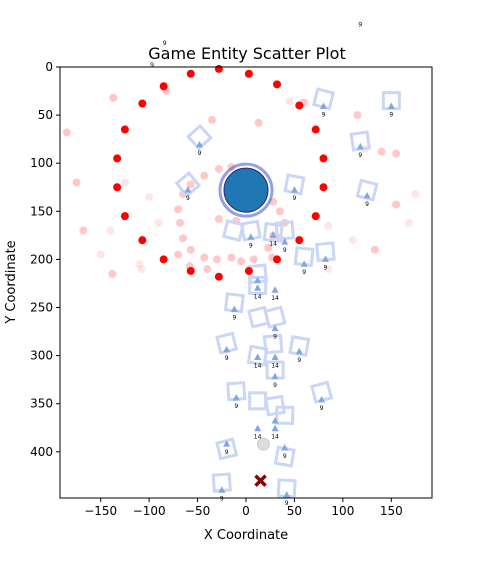  I want to click on y-tick-label: 100, so click(41, 163).